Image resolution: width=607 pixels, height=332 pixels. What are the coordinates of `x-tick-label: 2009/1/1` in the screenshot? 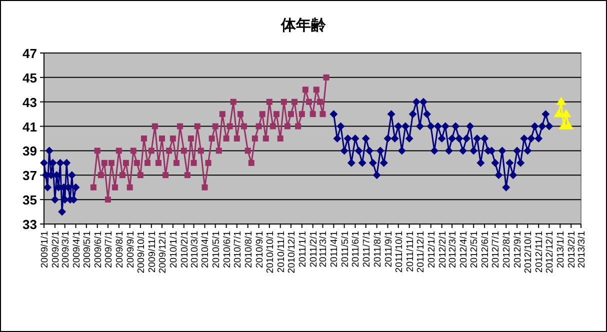 It's located at (45, 249).